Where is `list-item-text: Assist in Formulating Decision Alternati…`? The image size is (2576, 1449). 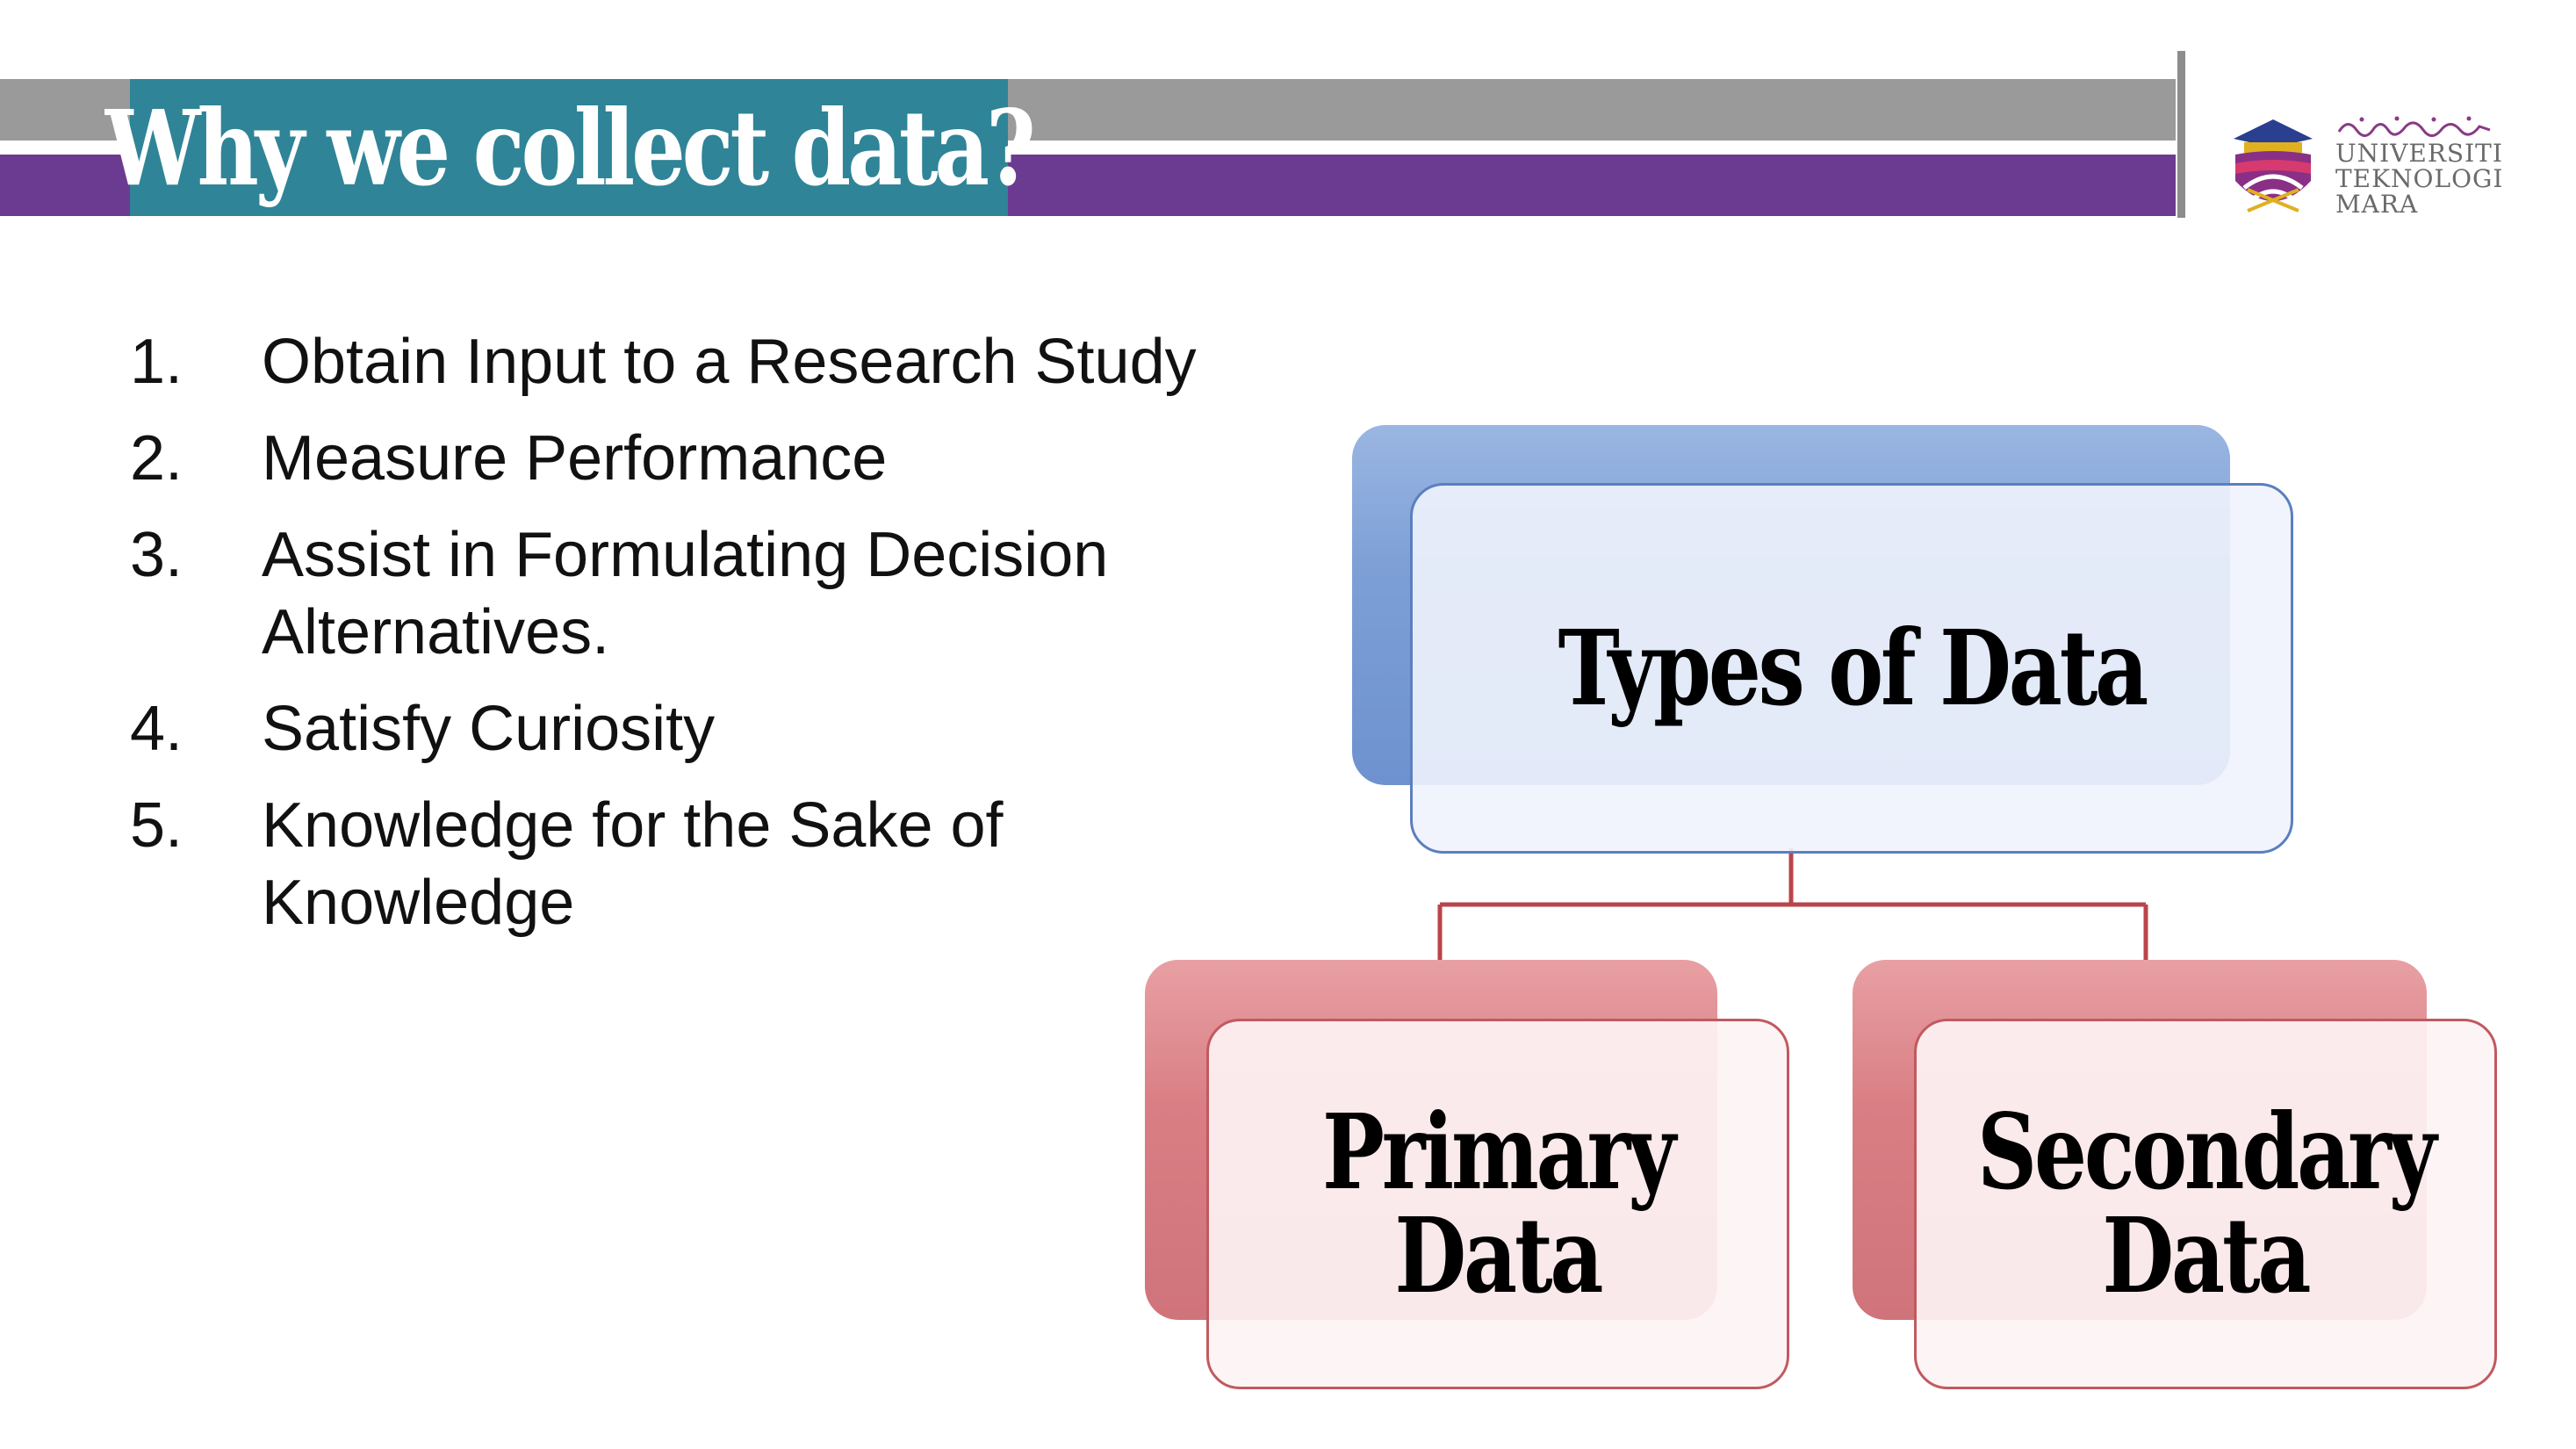 list-item-text: Assist in Formulating Decision Alternati… is located at coordinates (685, 593).